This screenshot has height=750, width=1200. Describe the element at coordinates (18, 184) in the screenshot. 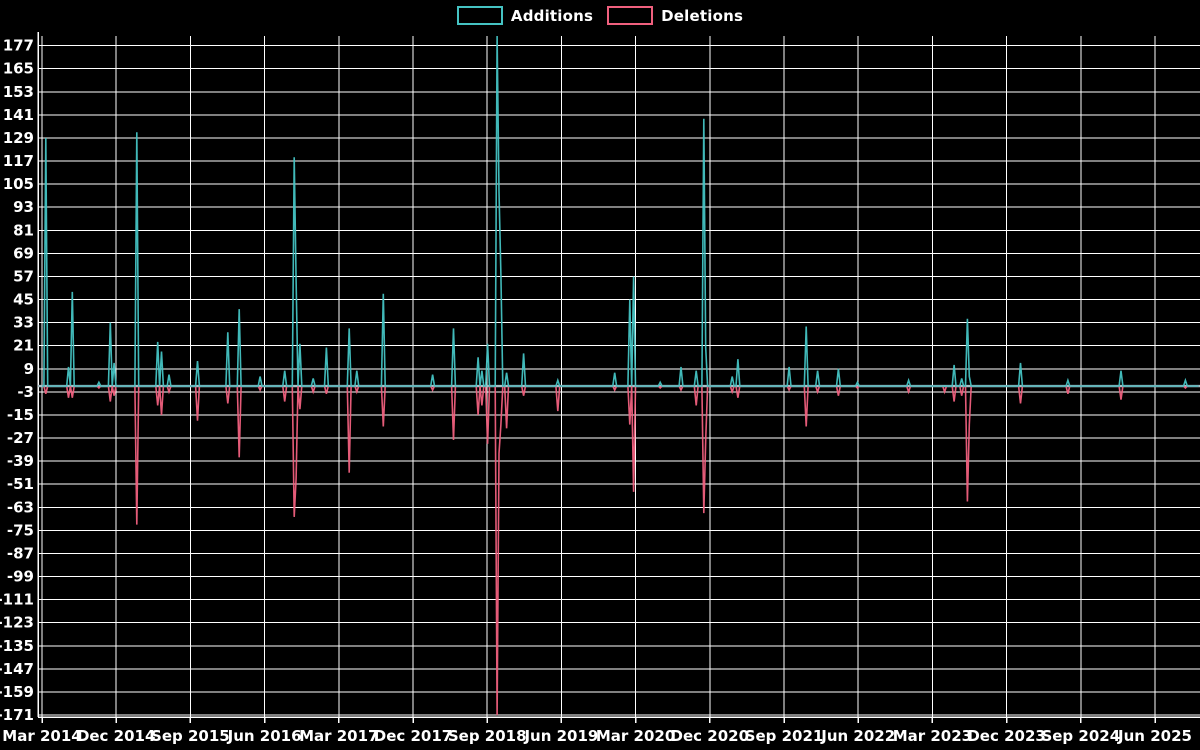

I see `svg-text: 105` at that location.